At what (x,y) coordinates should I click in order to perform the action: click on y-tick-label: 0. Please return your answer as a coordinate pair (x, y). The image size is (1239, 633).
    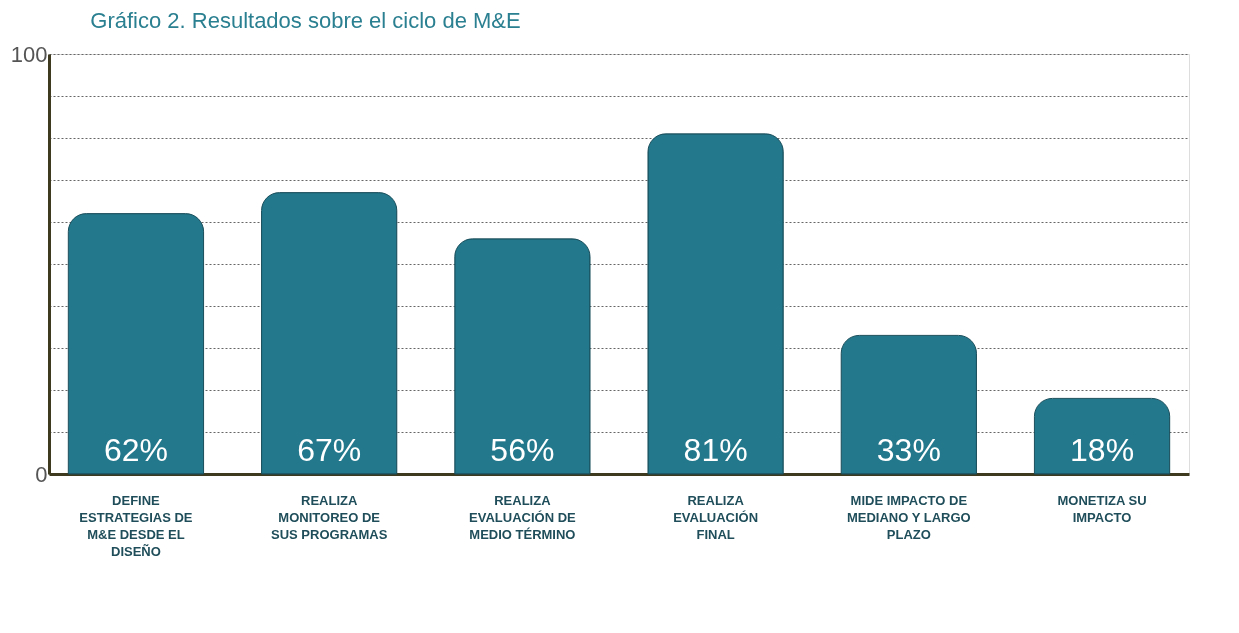
    Looking at the image, I should click on (41, 474).